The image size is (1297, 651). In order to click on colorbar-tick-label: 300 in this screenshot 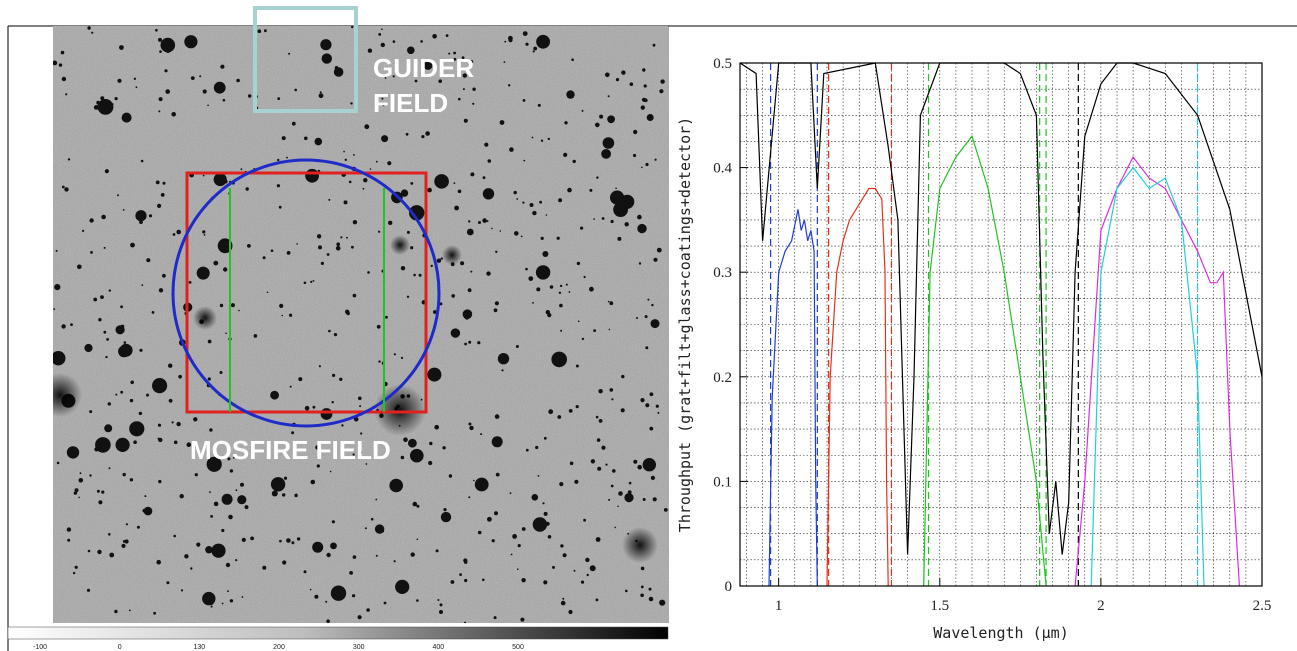, I will do `click(359, 647)`.